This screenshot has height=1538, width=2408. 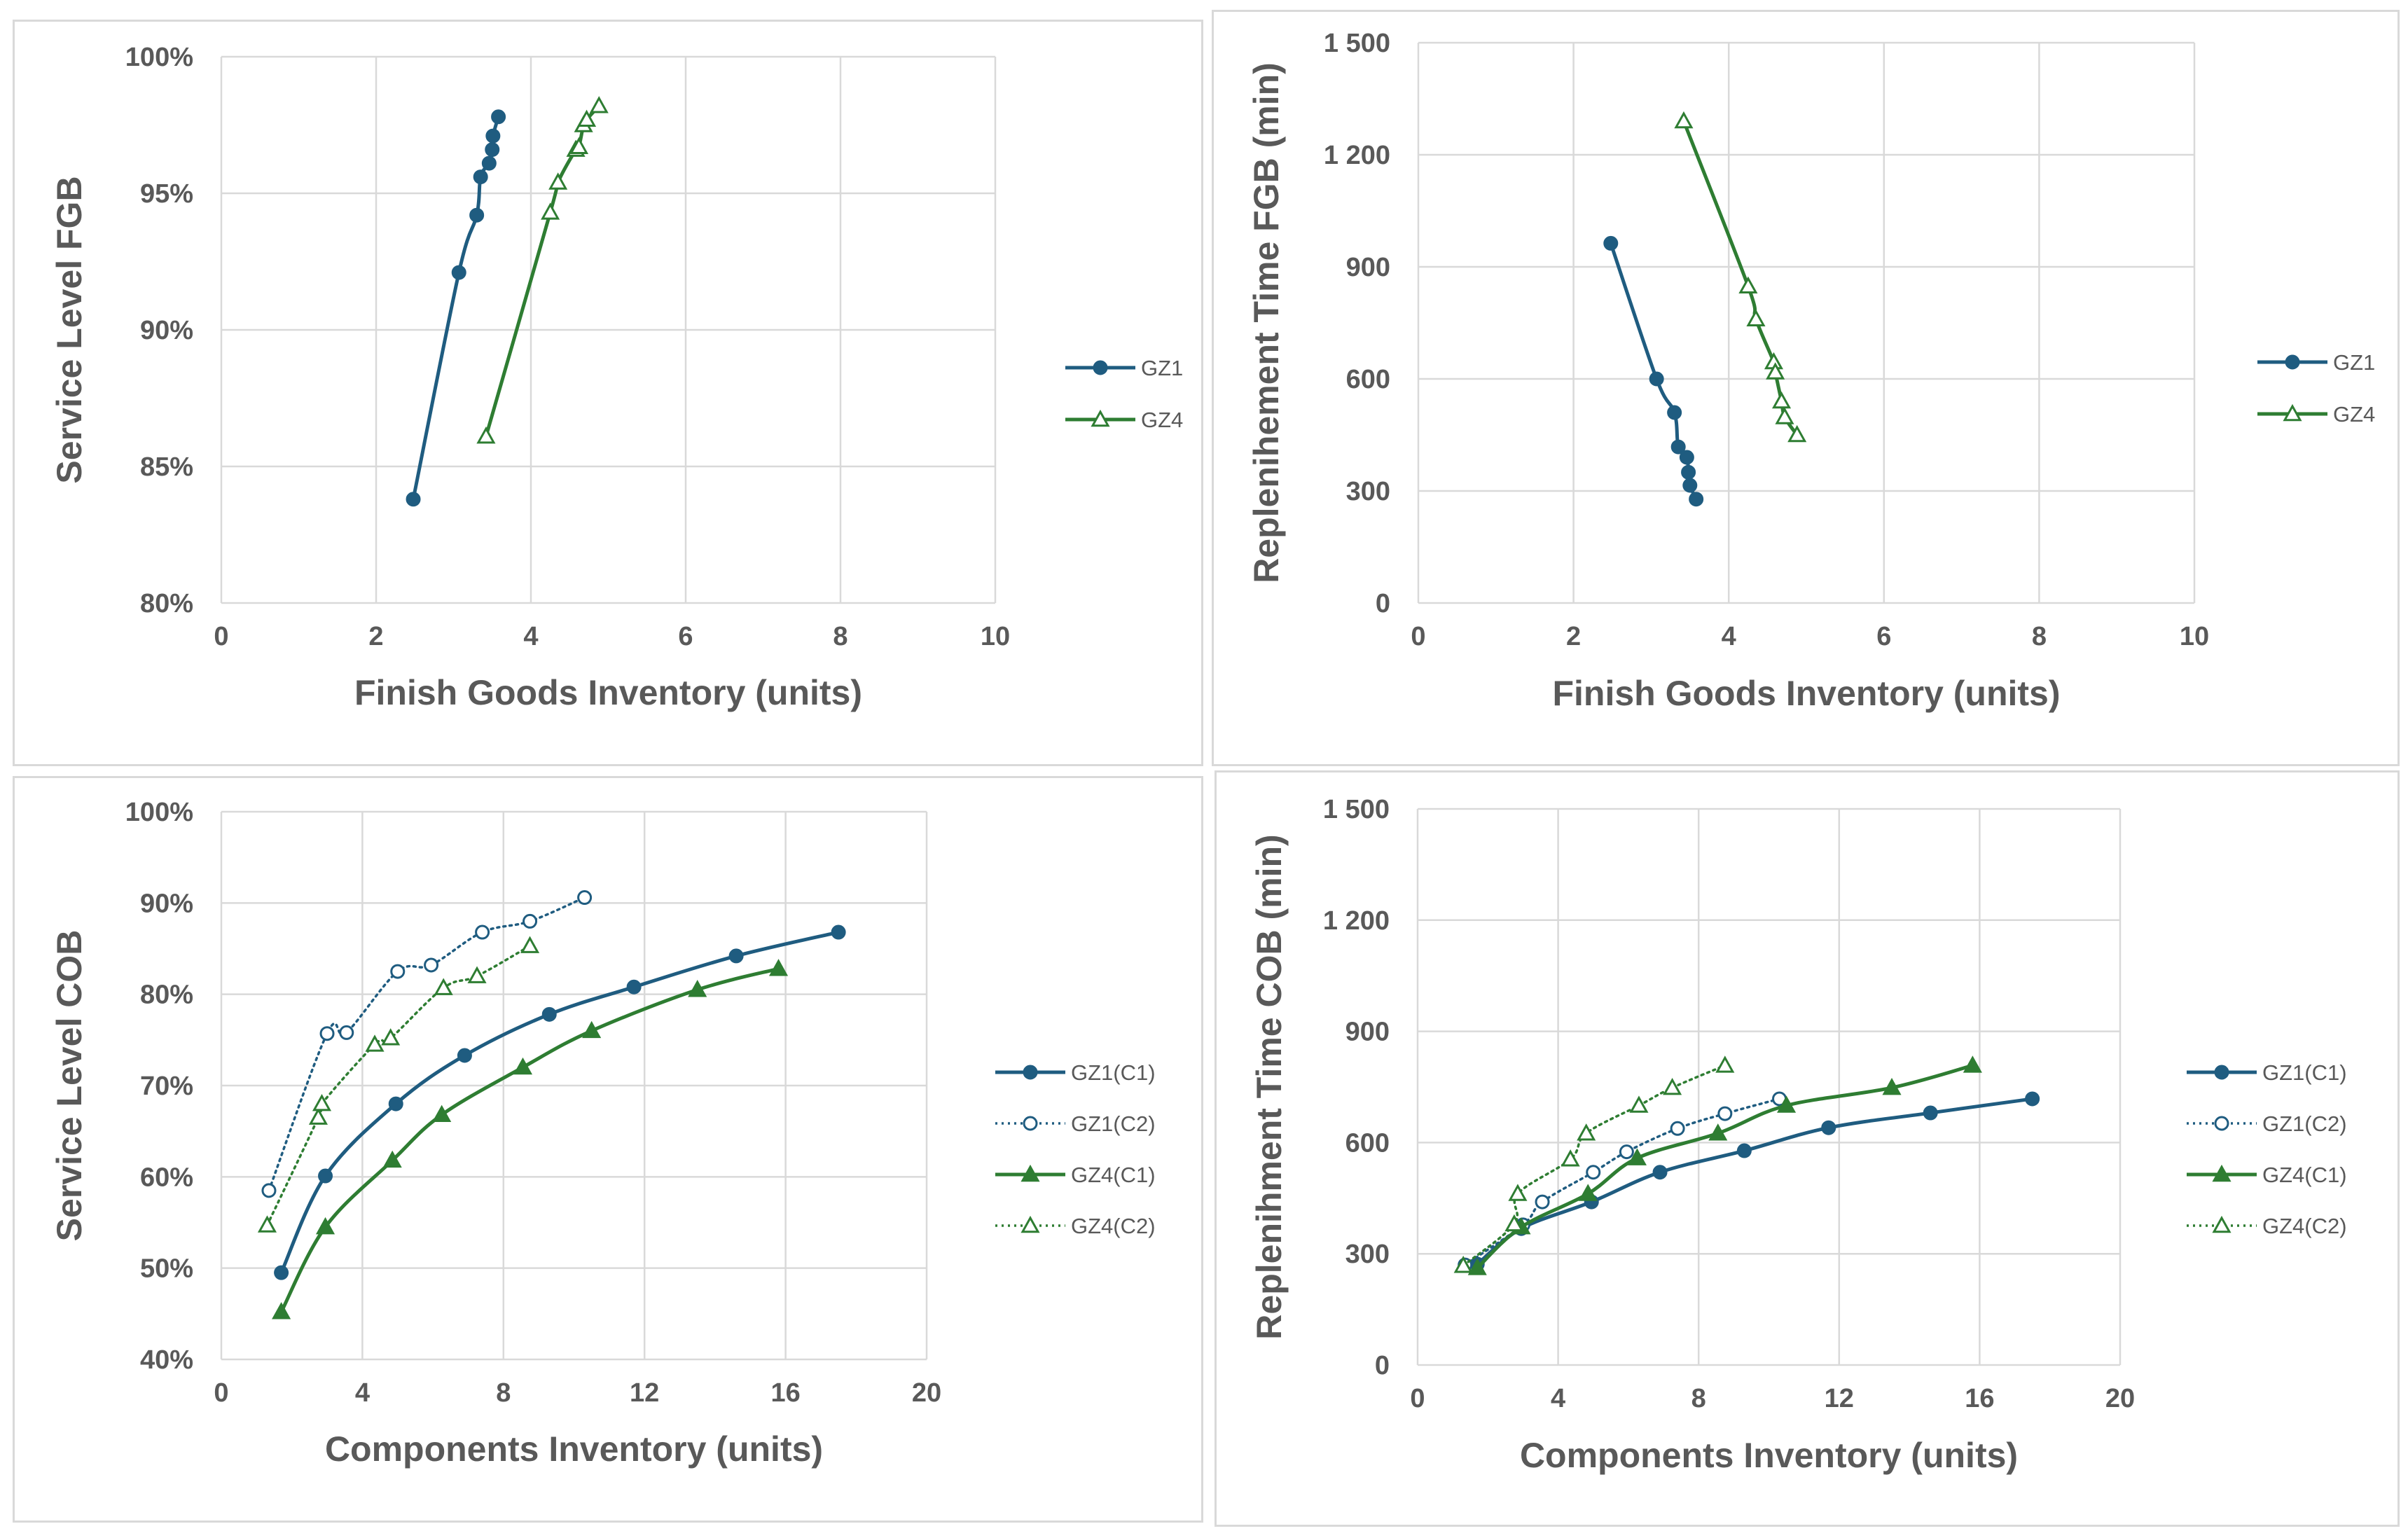 What do you see at coordinates (785, 1393) in the screenshot?
I see `x-tick-label: 16` at bounding box center [785, 1393].